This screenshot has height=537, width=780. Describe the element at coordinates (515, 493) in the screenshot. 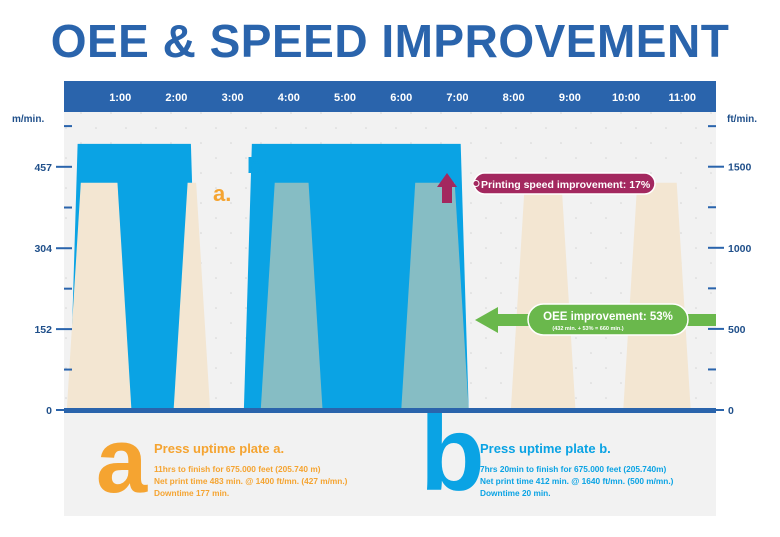

I see `plate-b-line-3: Downtime 20 min.` at that location.